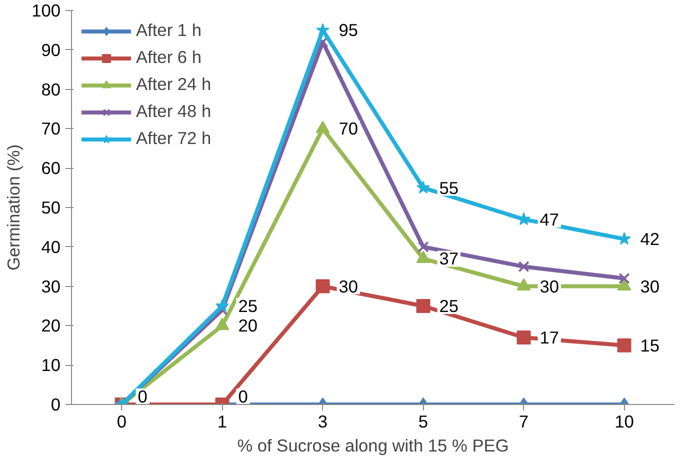 The width and height of the screenshot is (694, 464). What do you see at coordinates (423, 422) in the screenshot?
I see `x-tick-label: 5` at bounding box center [423, 422].